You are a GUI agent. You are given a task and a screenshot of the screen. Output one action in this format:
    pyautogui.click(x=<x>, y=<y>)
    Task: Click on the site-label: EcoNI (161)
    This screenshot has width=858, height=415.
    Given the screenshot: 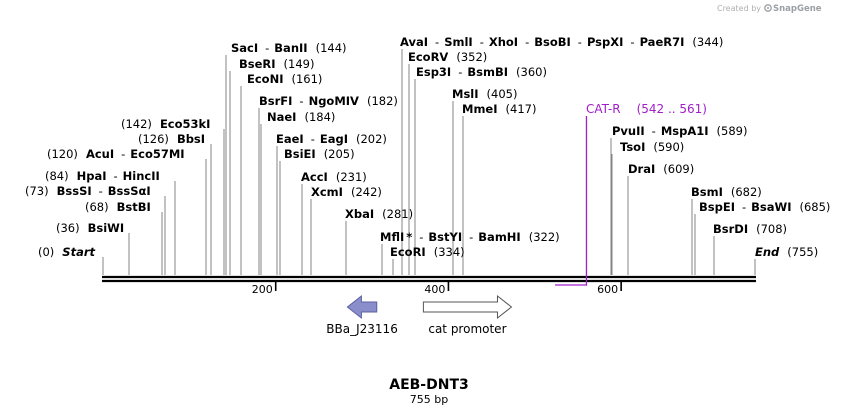 What is the action you would take?
    pyautogui.click(x=284, y=79)
    